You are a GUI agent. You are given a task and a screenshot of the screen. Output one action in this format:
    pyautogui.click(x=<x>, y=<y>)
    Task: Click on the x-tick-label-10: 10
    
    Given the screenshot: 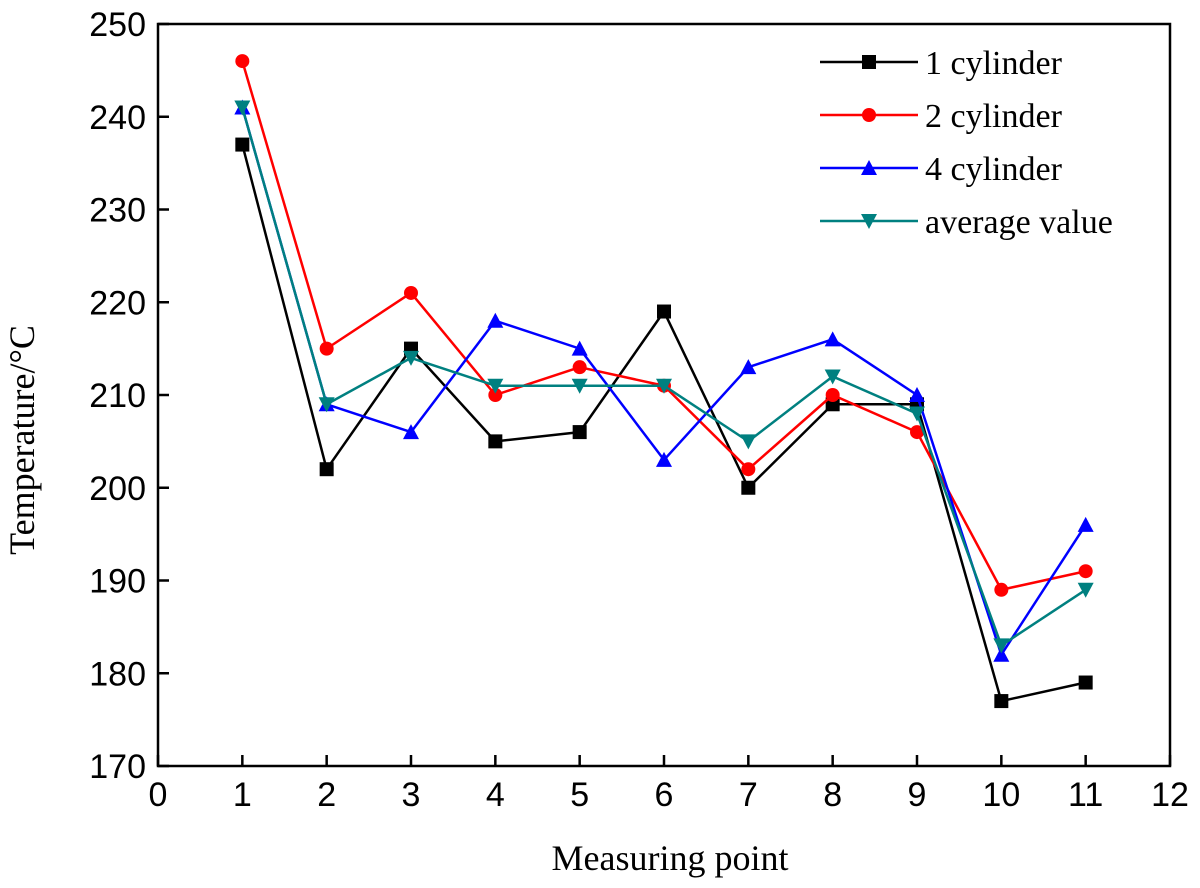 What is the action you would take?
    pyautogui.click(x=1001, y=795)
    